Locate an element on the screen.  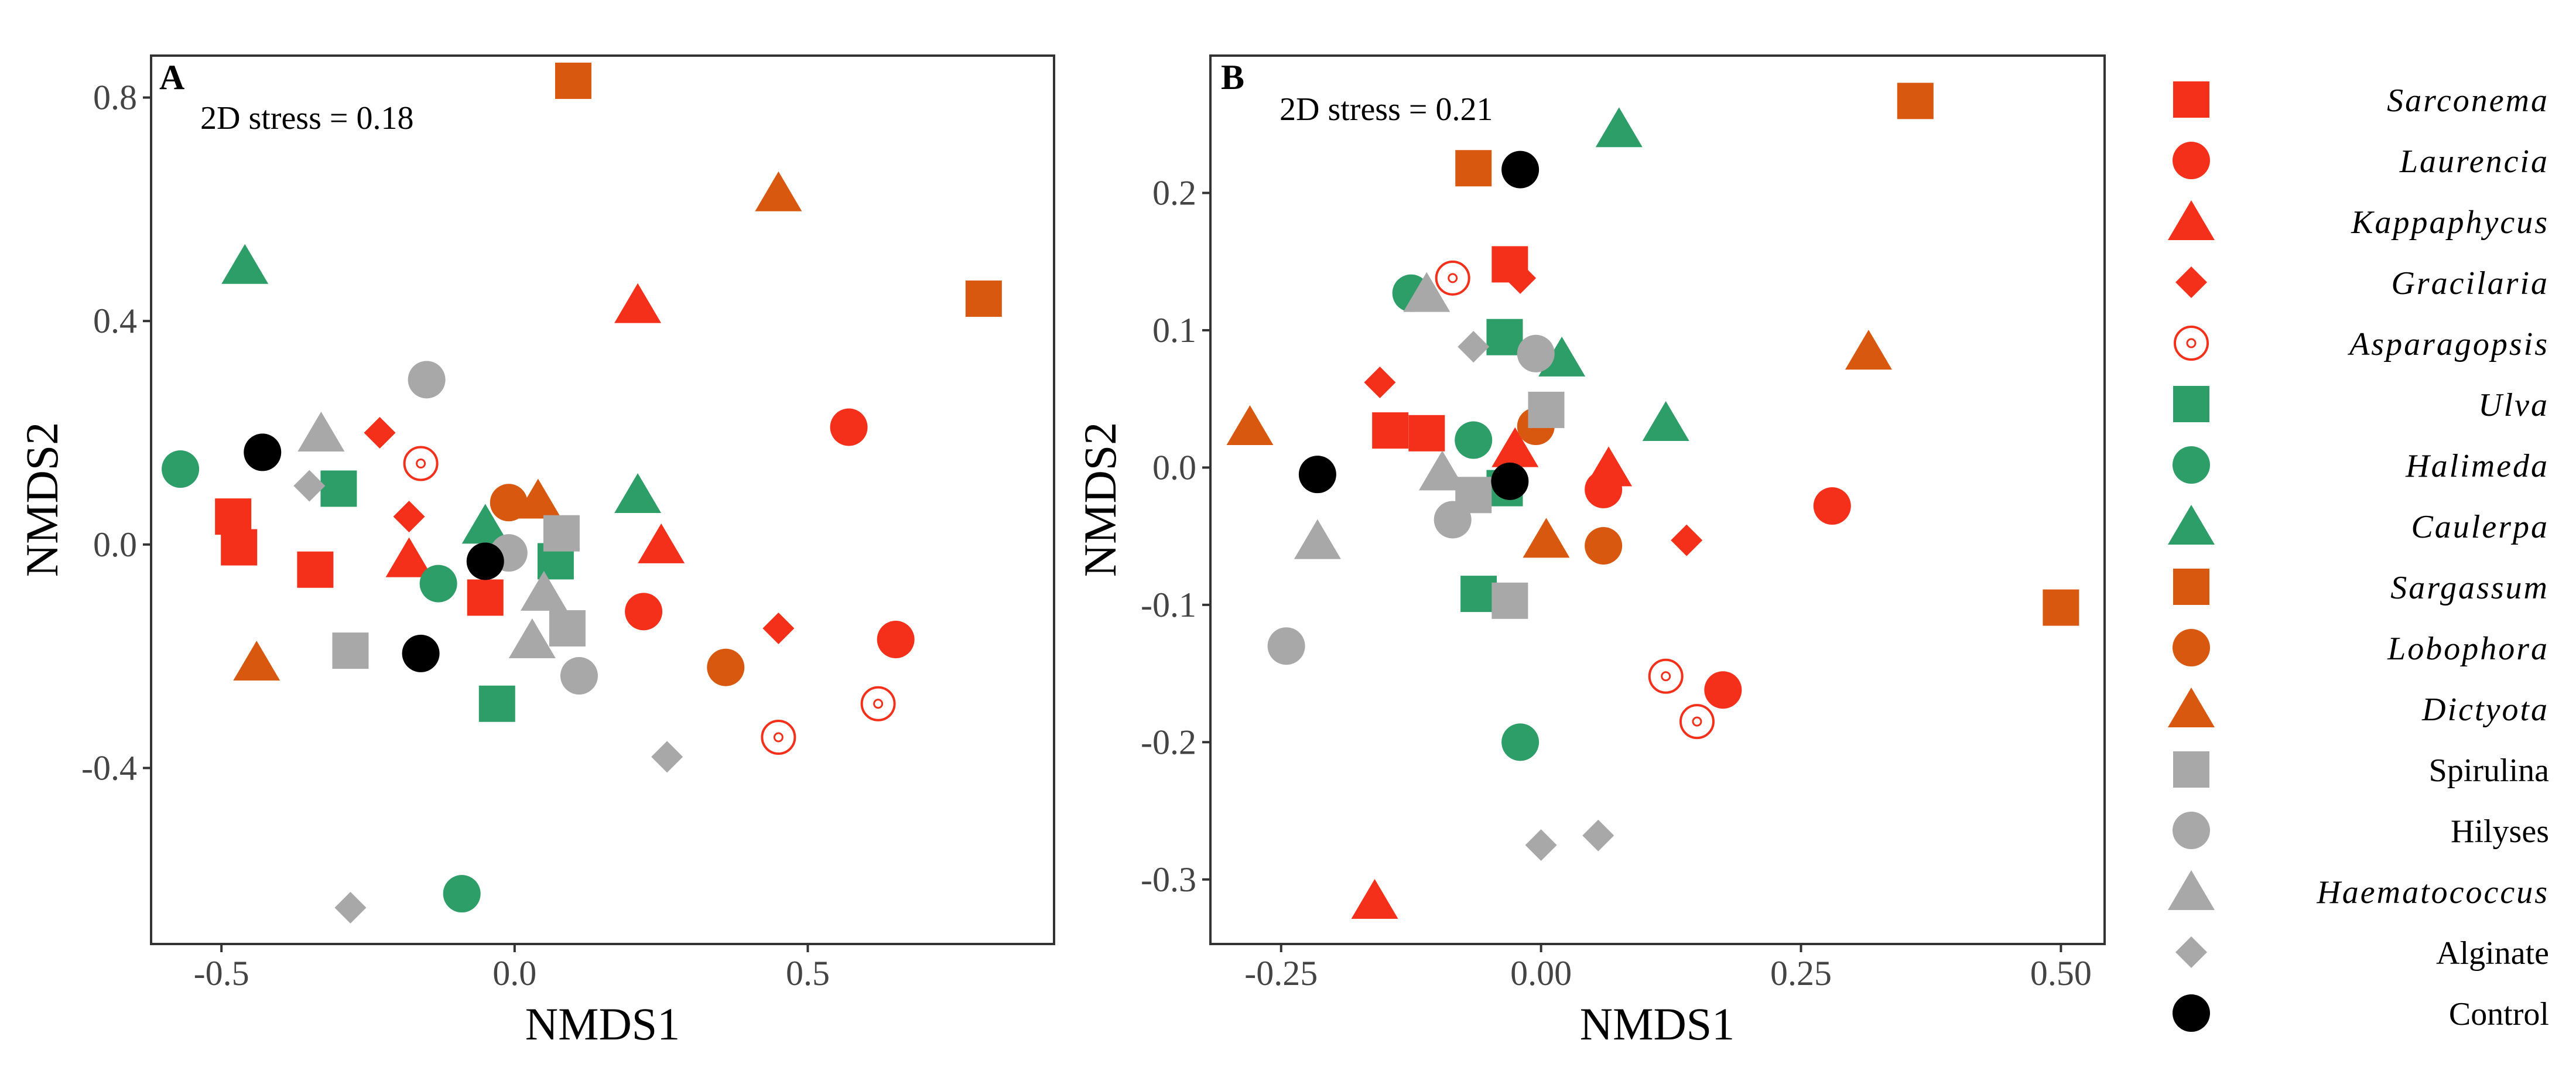
legend-item-spirulina: Spirulina is located at coordinates (2361, 770).